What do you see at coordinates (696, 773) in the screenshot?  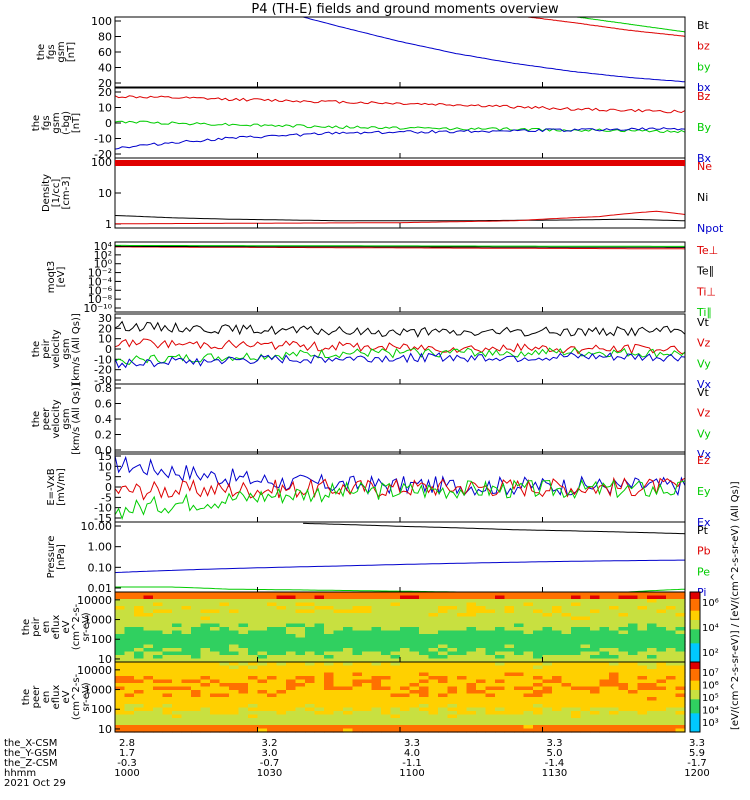 I see `xaxis-value: 1200` at bounding box center [696, 773].